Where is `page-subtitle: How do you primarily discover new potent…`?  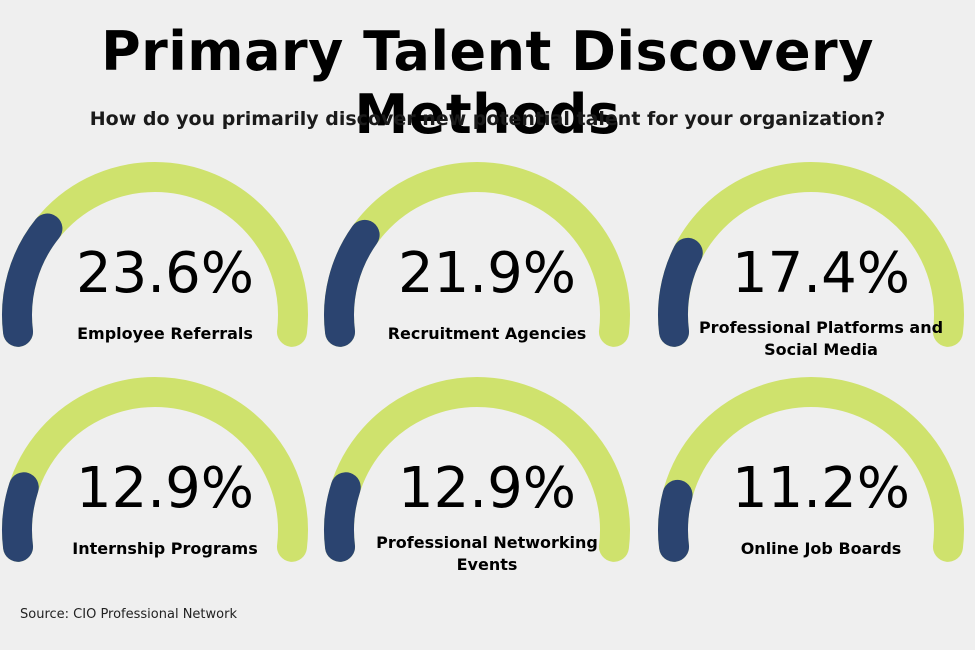
page-subtitle: How do you primarily discover new potent… is located at coordinates (487, 119).